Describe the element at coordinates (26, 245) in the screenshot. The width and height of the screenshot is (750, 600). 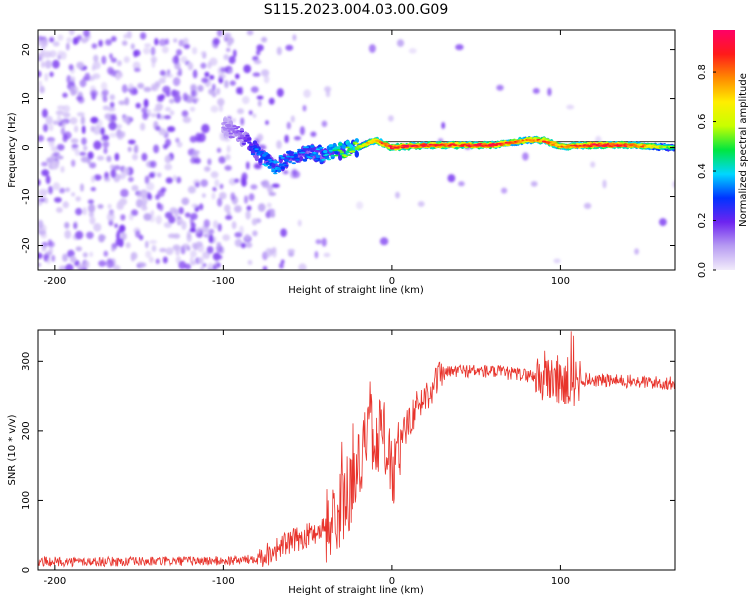
I see `y-tick-label: -20` at that location.